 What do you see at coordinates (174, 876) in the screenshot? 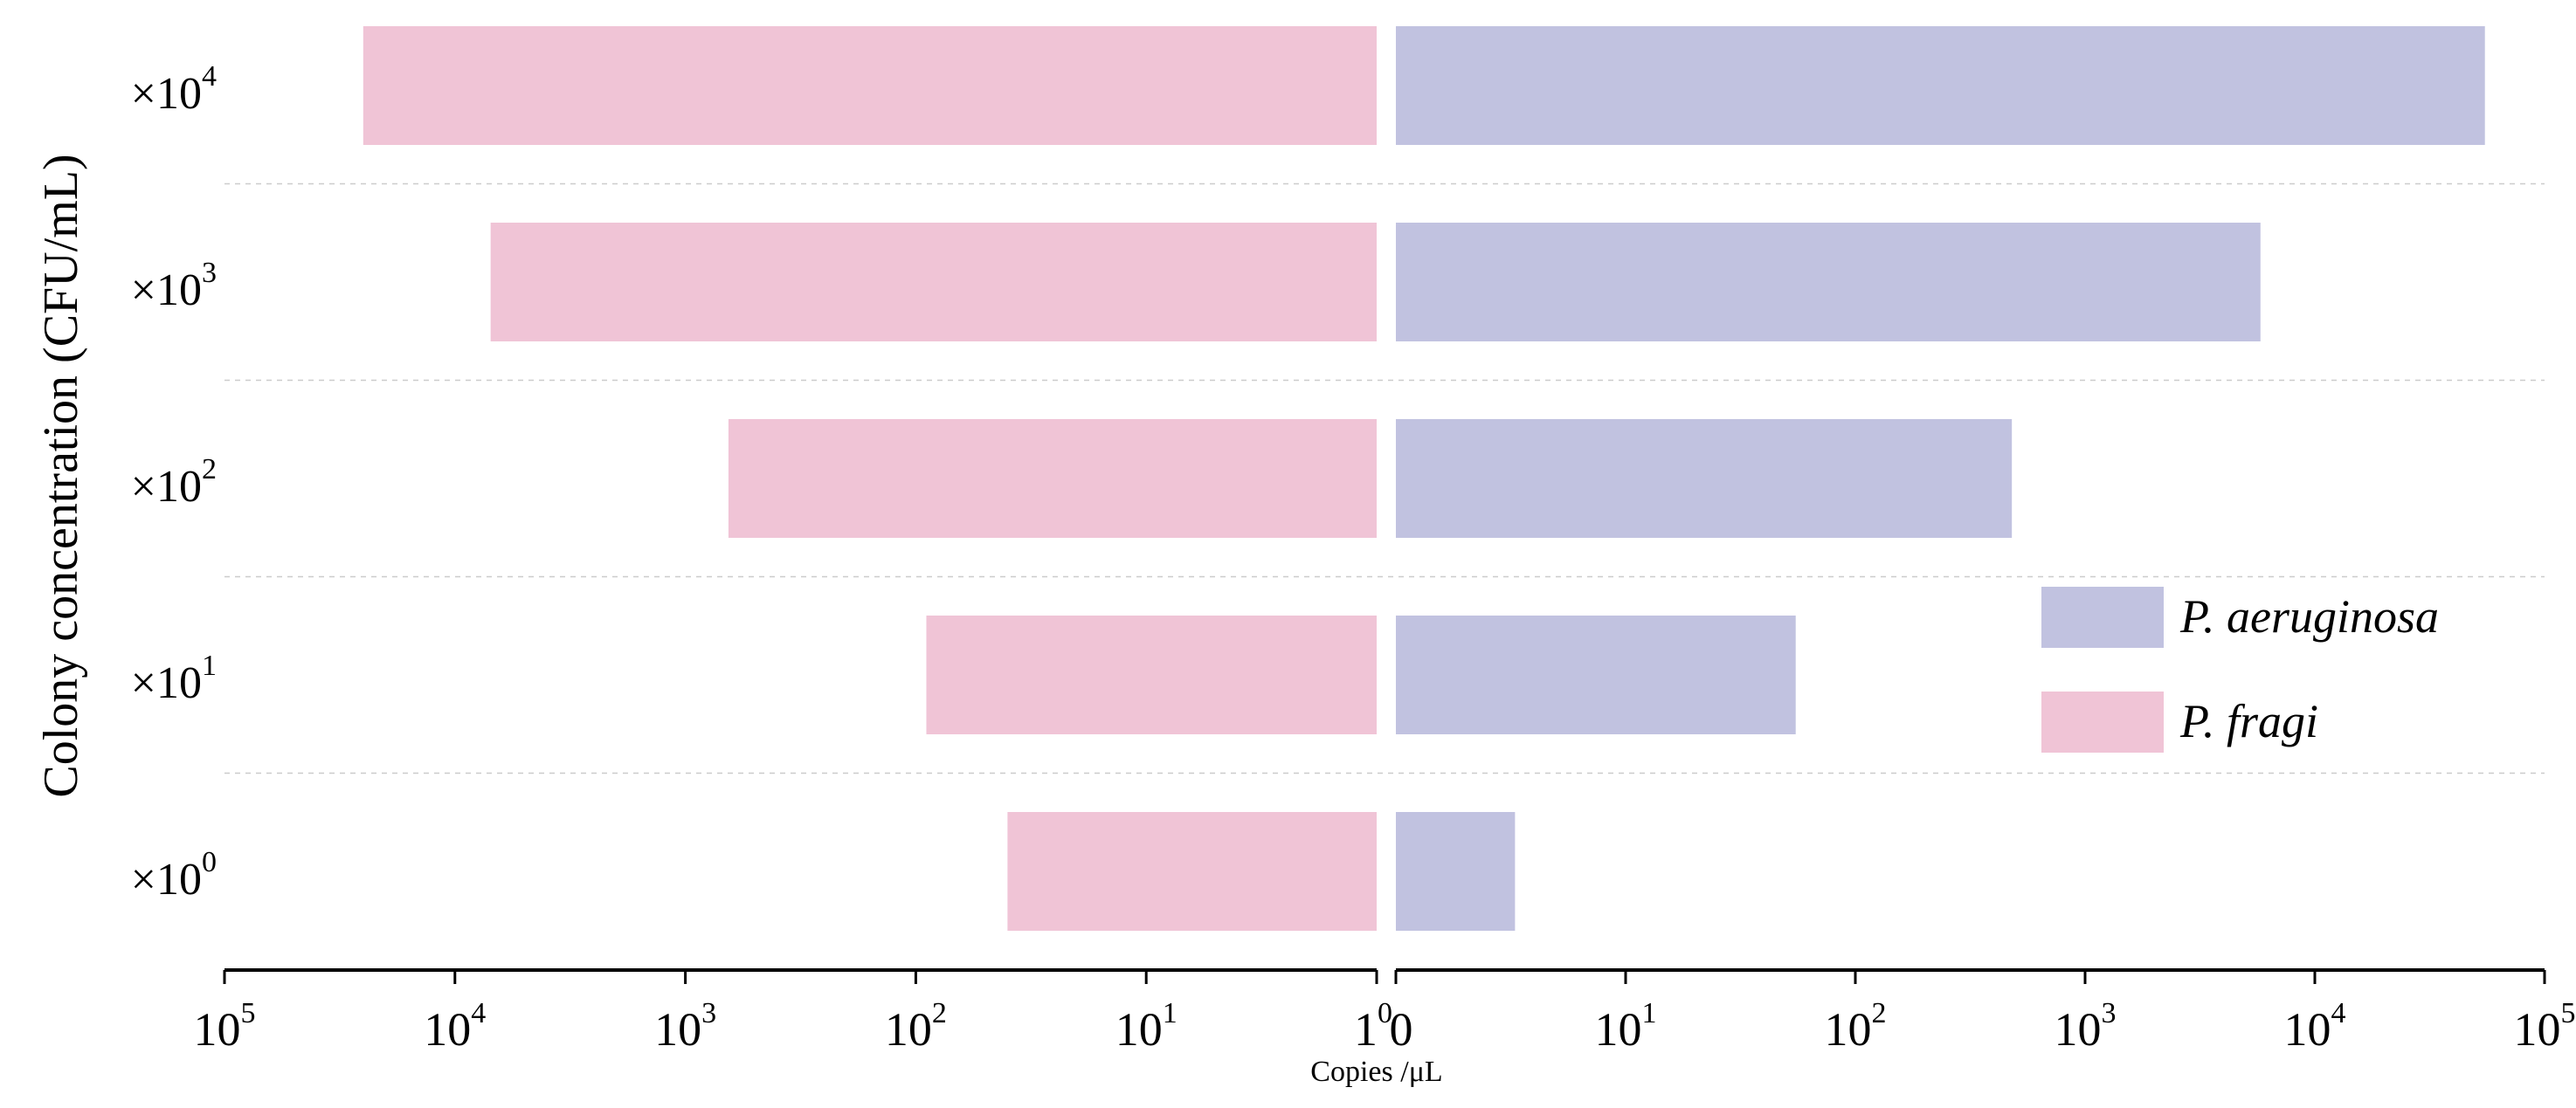
I see `category-label-4: ×100` at bounding box center [174, 876].